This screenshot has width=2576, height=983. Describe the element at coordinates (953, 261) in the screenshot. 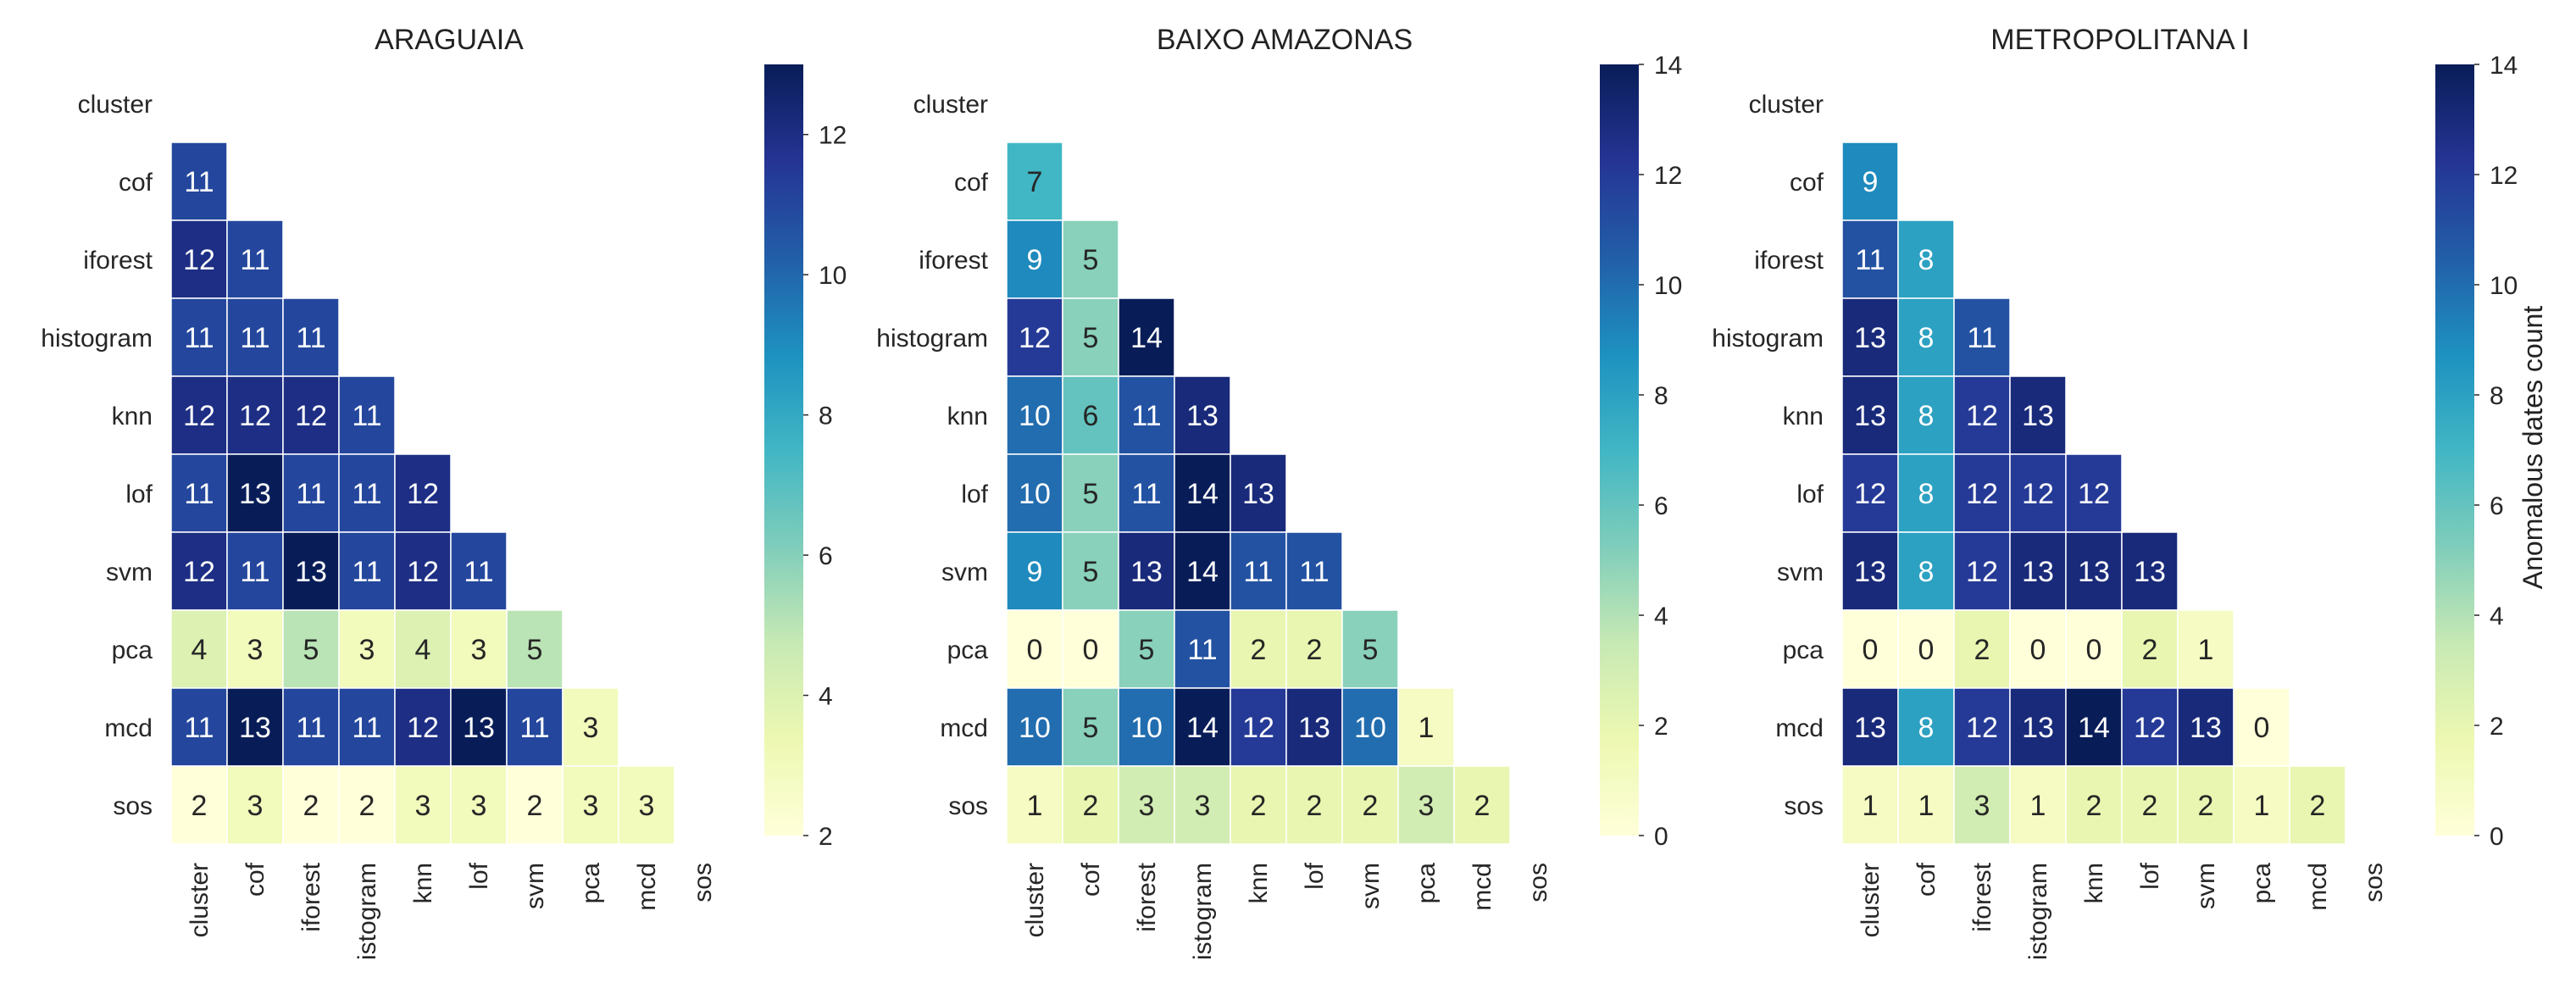

I see `row-label: iforest` at that location.